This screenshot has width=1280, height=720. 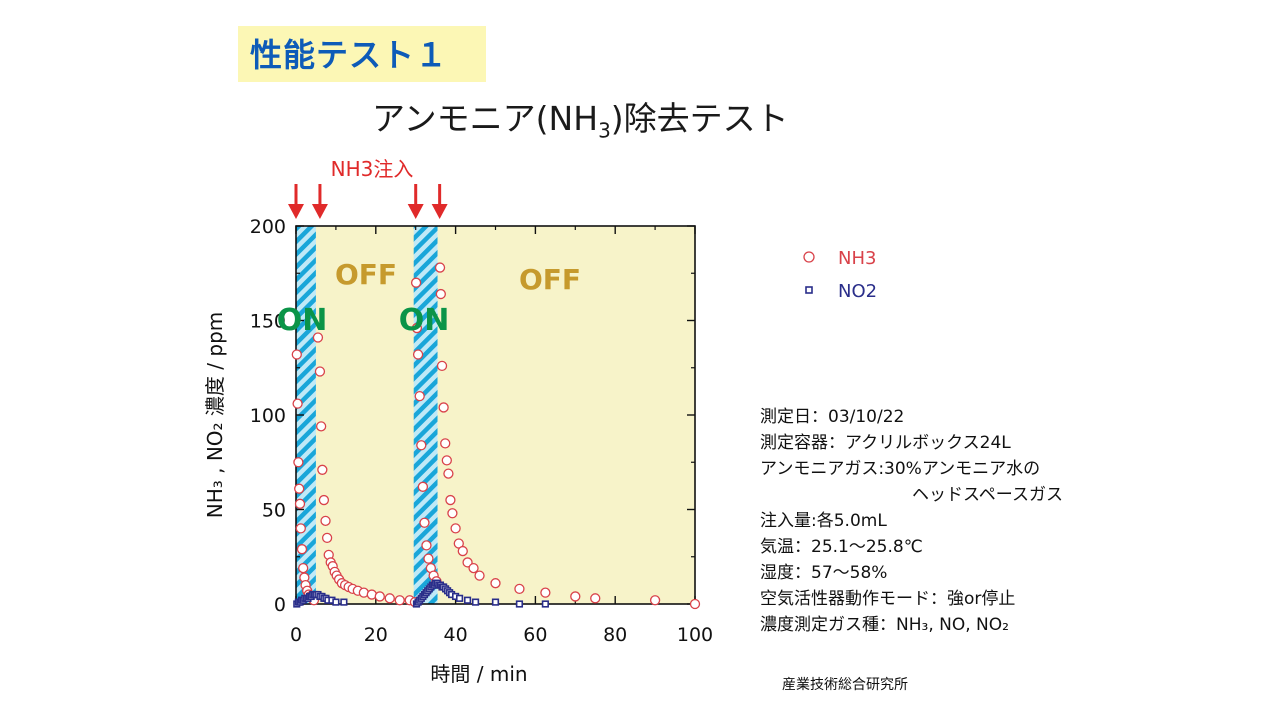 I want to click on x-tick-label: 80, so click(x=615, y=635).